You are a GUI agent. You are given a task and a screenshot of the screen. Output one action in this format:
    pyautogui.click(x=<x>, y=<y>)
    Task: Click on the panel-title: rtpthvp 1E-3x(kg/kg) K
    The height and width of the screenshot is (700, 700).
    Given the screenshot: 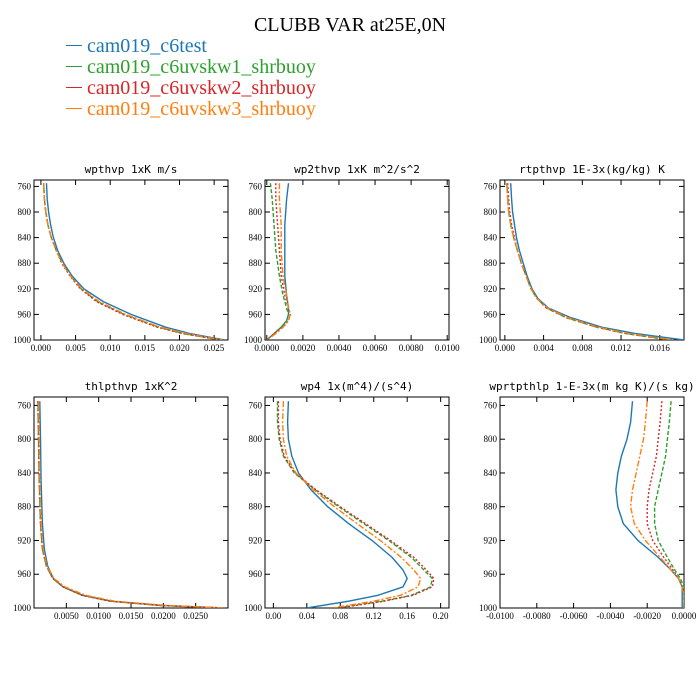 What is the action you would take?
    pyautogui.click(x=592, y=169)
    